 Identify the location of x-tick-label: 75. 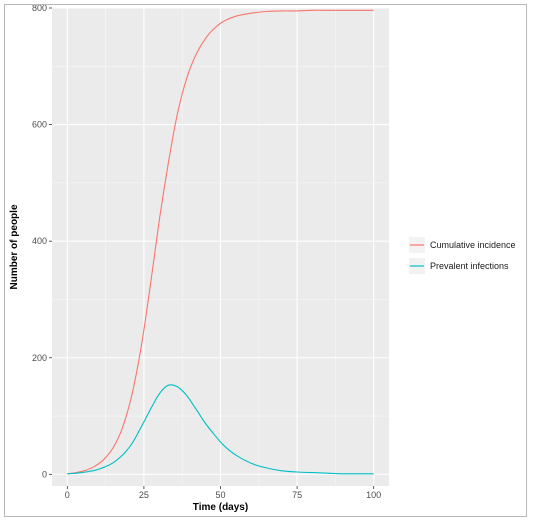
(297, 495).